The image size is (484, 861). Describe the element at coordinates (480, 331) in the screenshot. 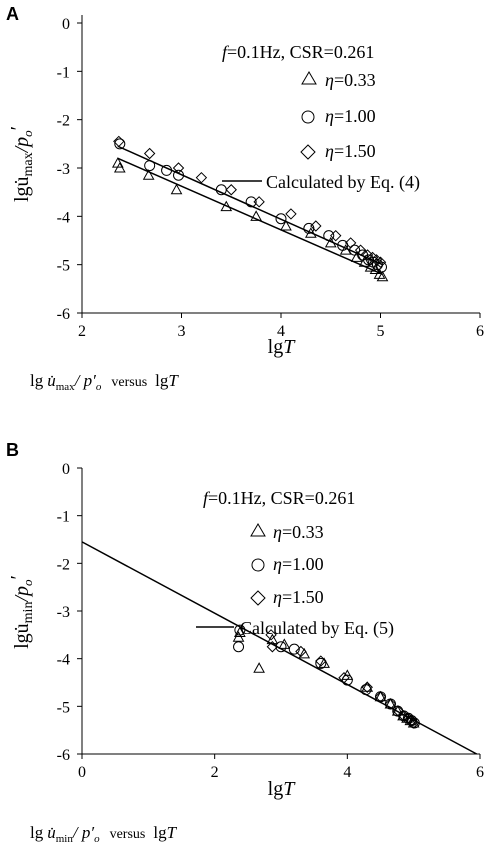

I see `x-tick-label: 6` at that location.